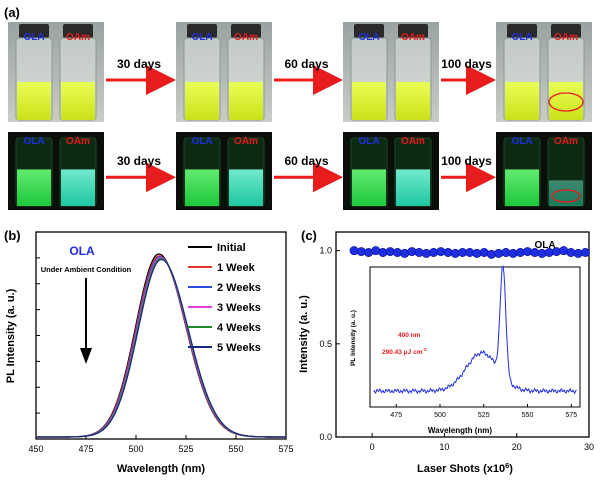 Image resolution: width=600 pixels, height=482 pixels. Describe the element at coordinates (325, 344) in the screenshot. I see `y-tick-label: 0.5` at that location.